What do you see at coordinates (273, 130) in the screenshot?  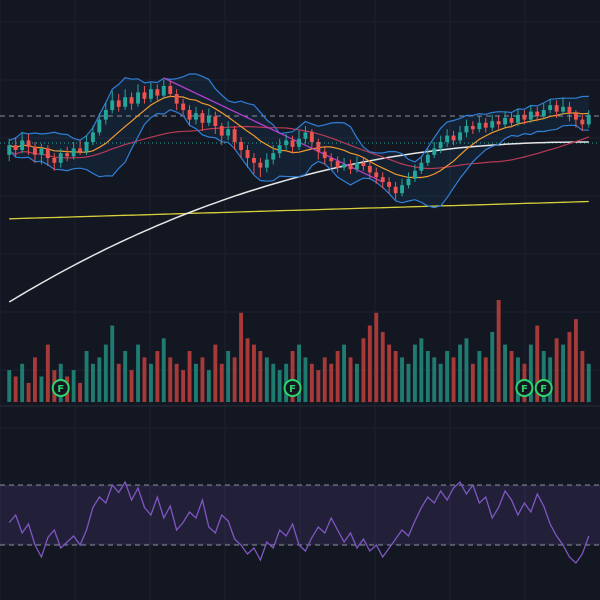 I see `trendline-drawing` at bounding box center [273, 130].